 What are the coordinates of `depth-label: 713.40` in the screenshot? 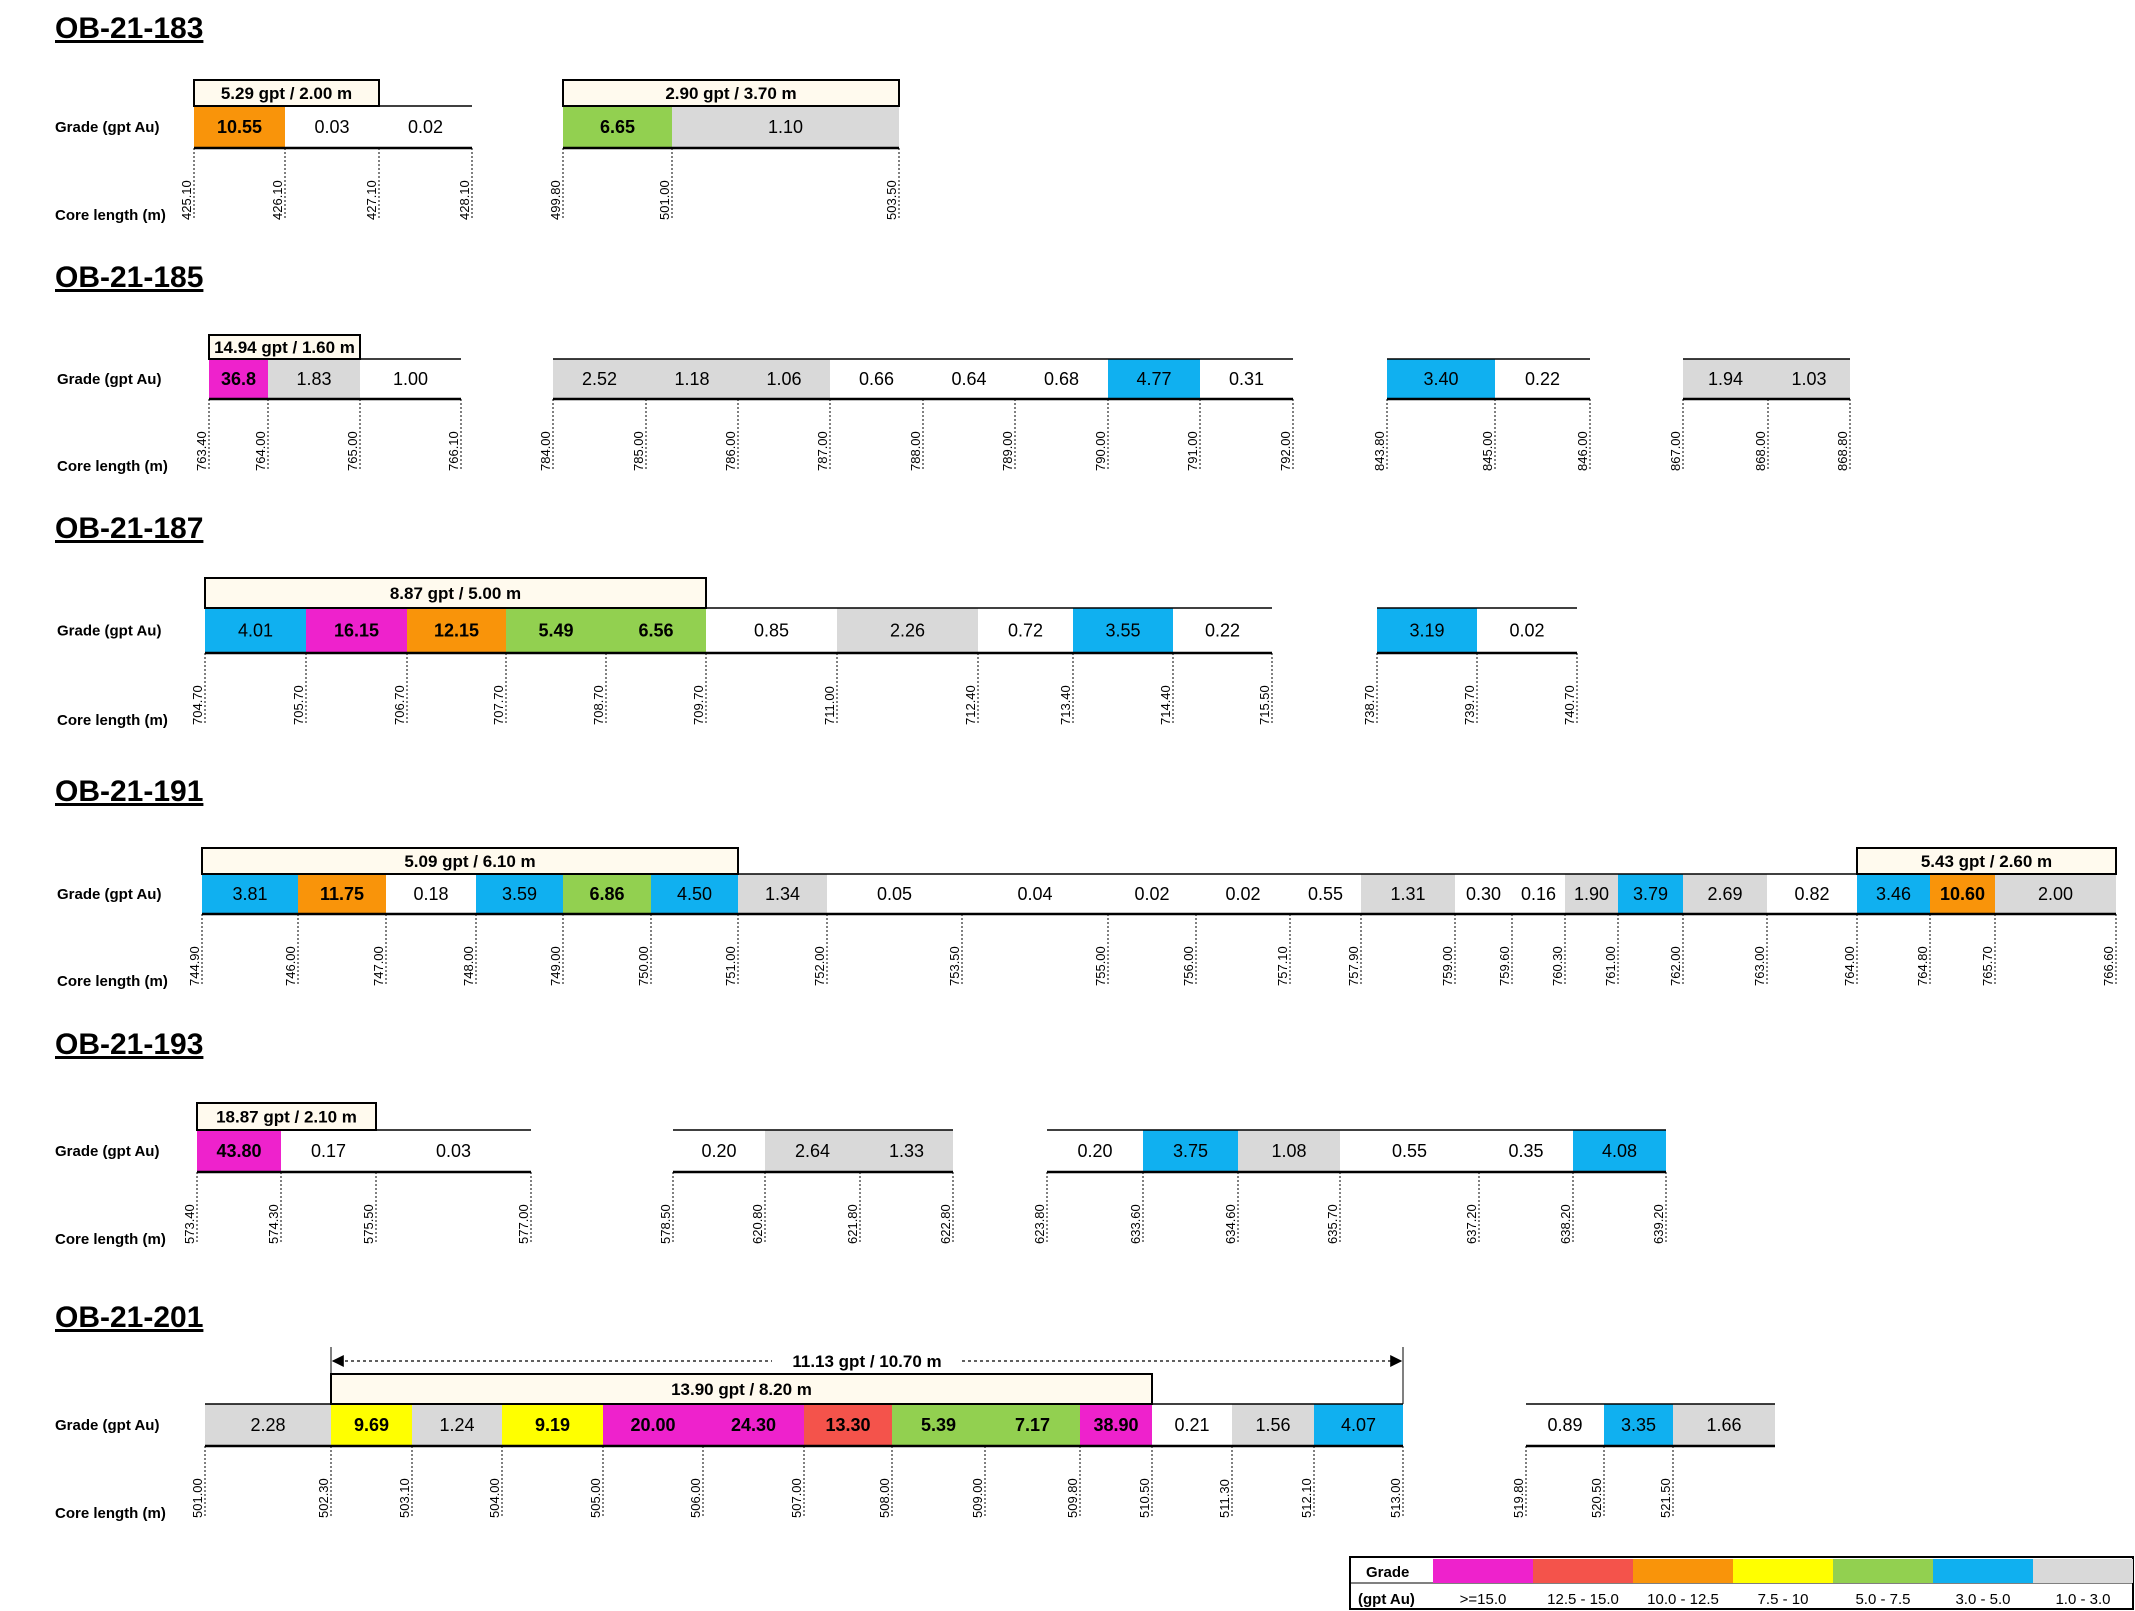 It's located at (1065, 705).